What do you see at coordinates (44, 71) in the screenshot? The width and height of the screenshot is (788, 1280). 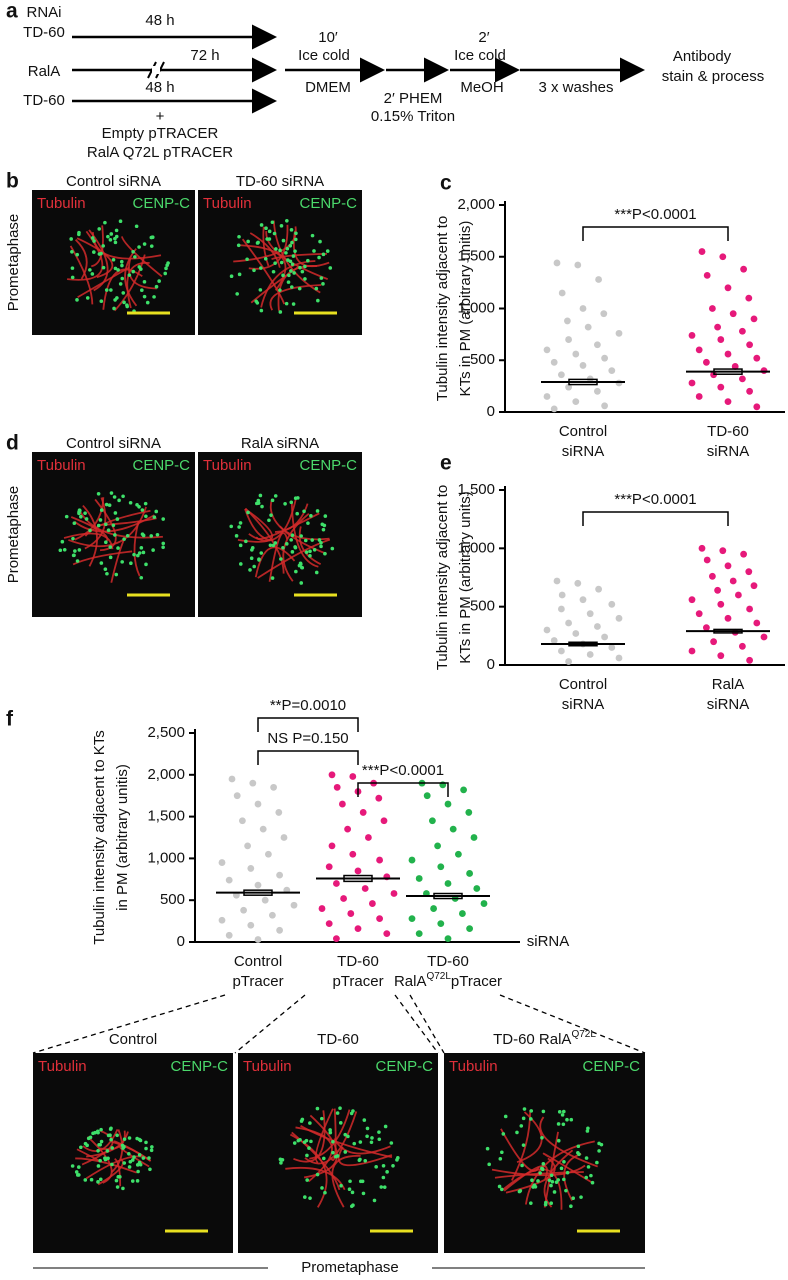 I see `label: RalA` at bounding box center [44, 71].